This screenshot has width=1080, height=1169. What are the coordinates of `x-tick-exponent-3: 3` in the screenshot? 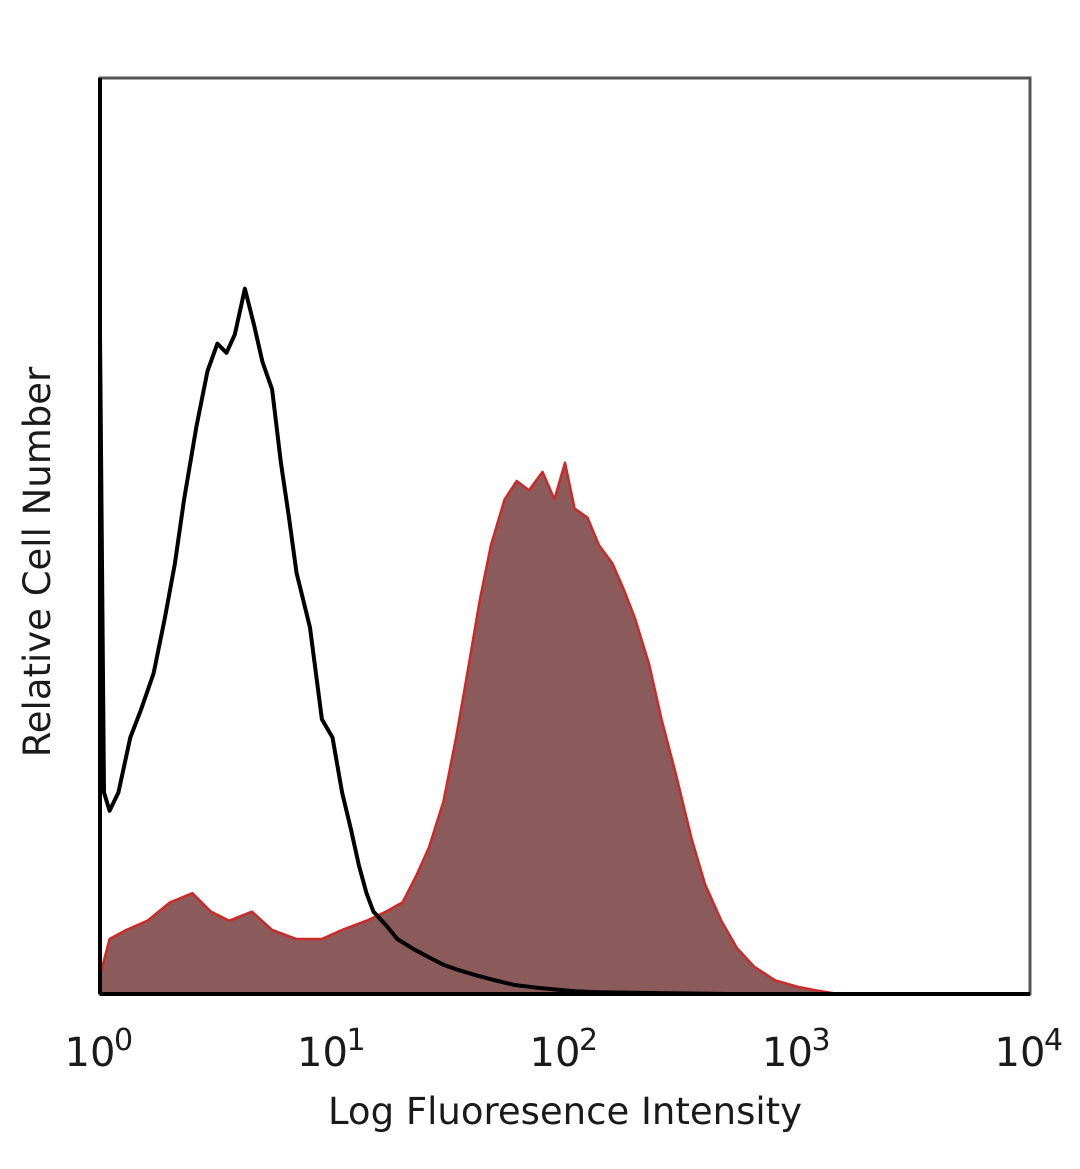 It's located at (821, 1040).